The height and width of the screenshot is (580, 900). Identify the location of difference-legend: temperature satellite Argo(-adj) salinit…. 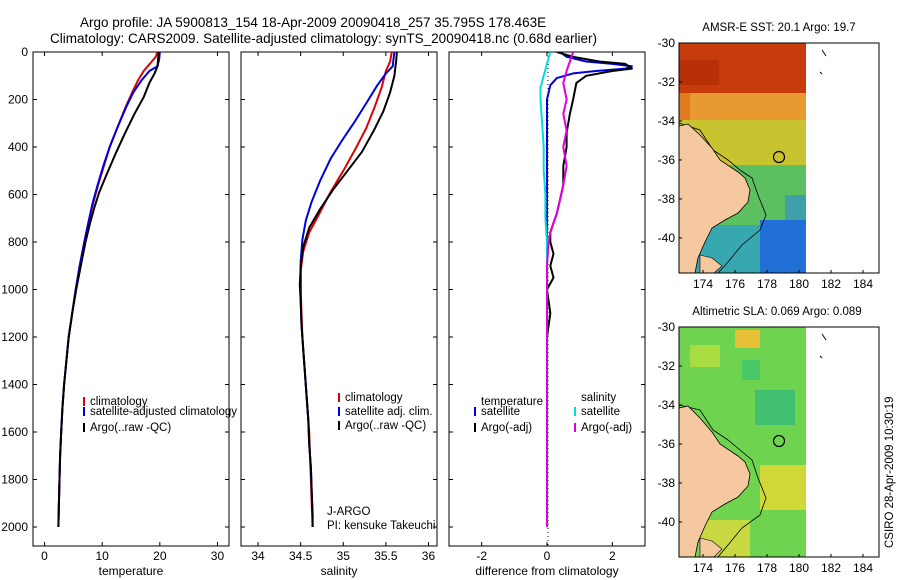
(553, 413).